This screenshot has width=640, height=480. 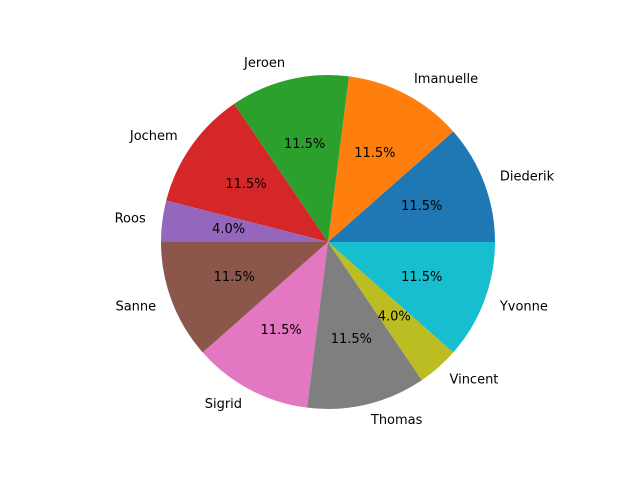 What do you see at coordinates (244, 297) in the screenshot?
I see `pie-slice-sanne` at bounding box center [244, 297].